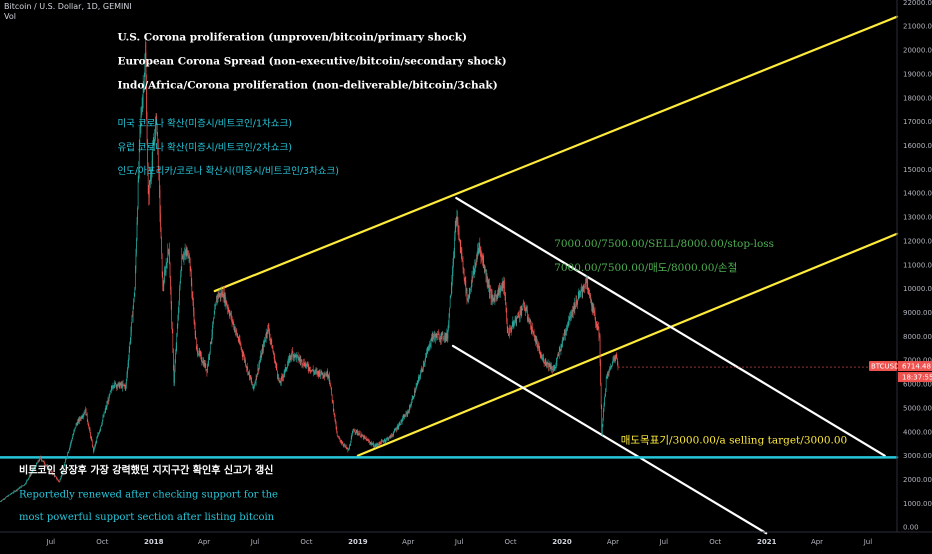  What do you see at coordinates (204, 542) in the screenshot?
I see `x-tick-label: Apr` at bounding box center [204, 542].